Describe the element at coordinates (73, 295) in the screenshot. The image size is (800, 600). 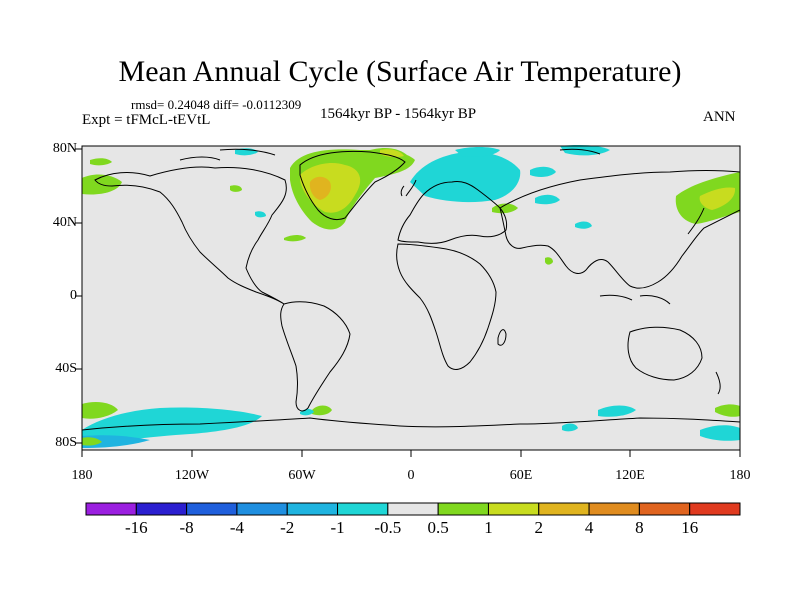
I see `lat-label-0: 0` at that location.